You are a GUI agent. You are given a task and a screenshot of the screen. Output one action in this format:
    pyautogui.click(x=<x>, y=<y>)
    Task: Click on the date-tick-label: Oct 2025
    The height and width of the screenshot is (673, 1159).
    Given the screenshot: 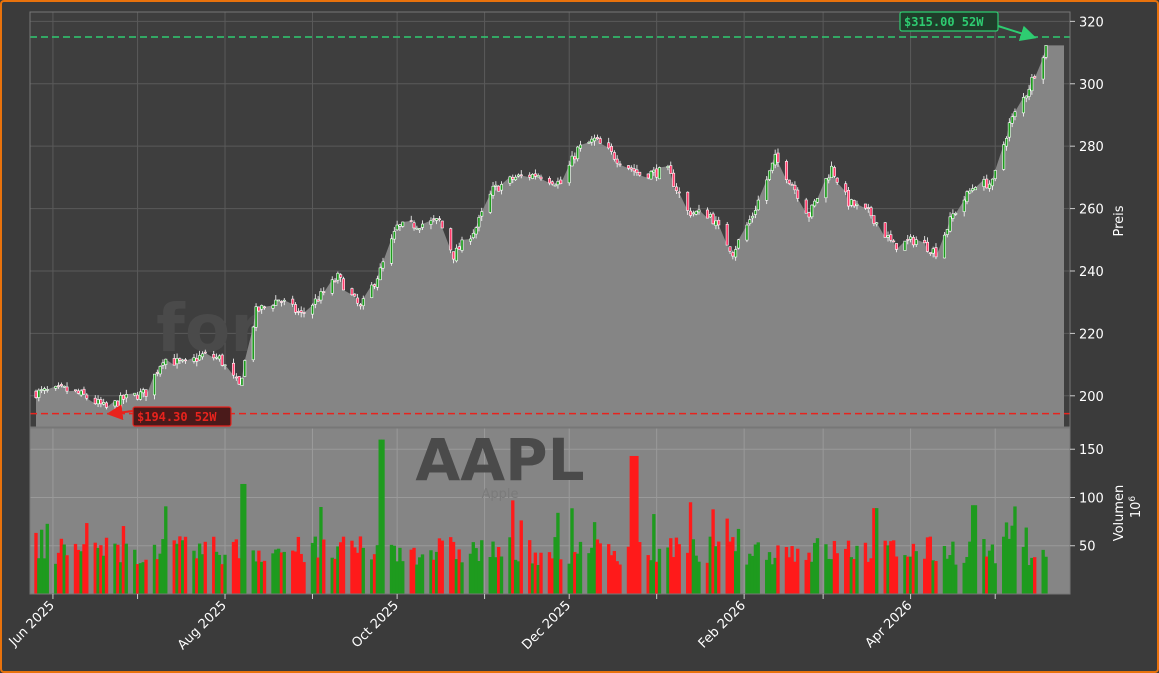 What is the action you would take?
    pyautogui.click(x=375, y=624)
    